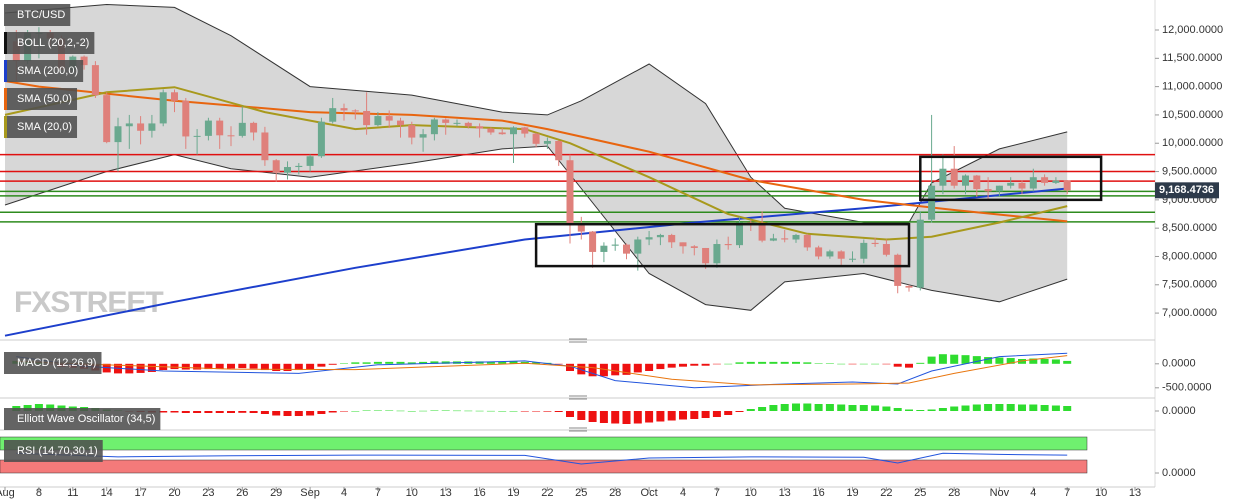 This screenshot has height=501, width=1244. What do you see at coordinates (72, 493) in the screenshot?
I see `x-tick-label: 11` at bounding box center [72, 493].